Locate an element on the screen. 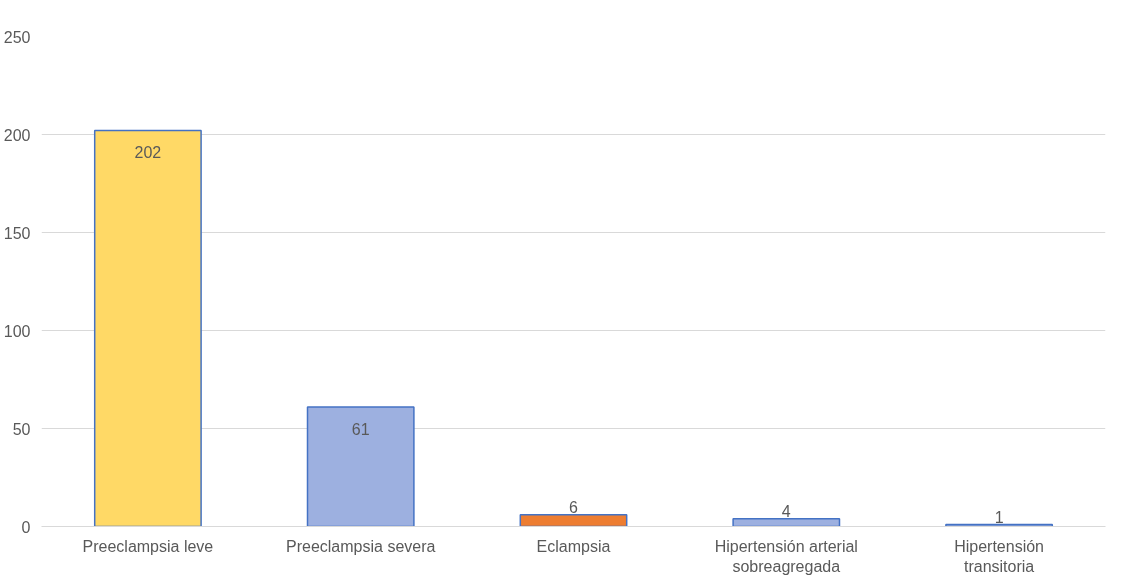 The width and height of the screenshot is (1129, 581). data-label: 4 is located at coordinates (786, 511).